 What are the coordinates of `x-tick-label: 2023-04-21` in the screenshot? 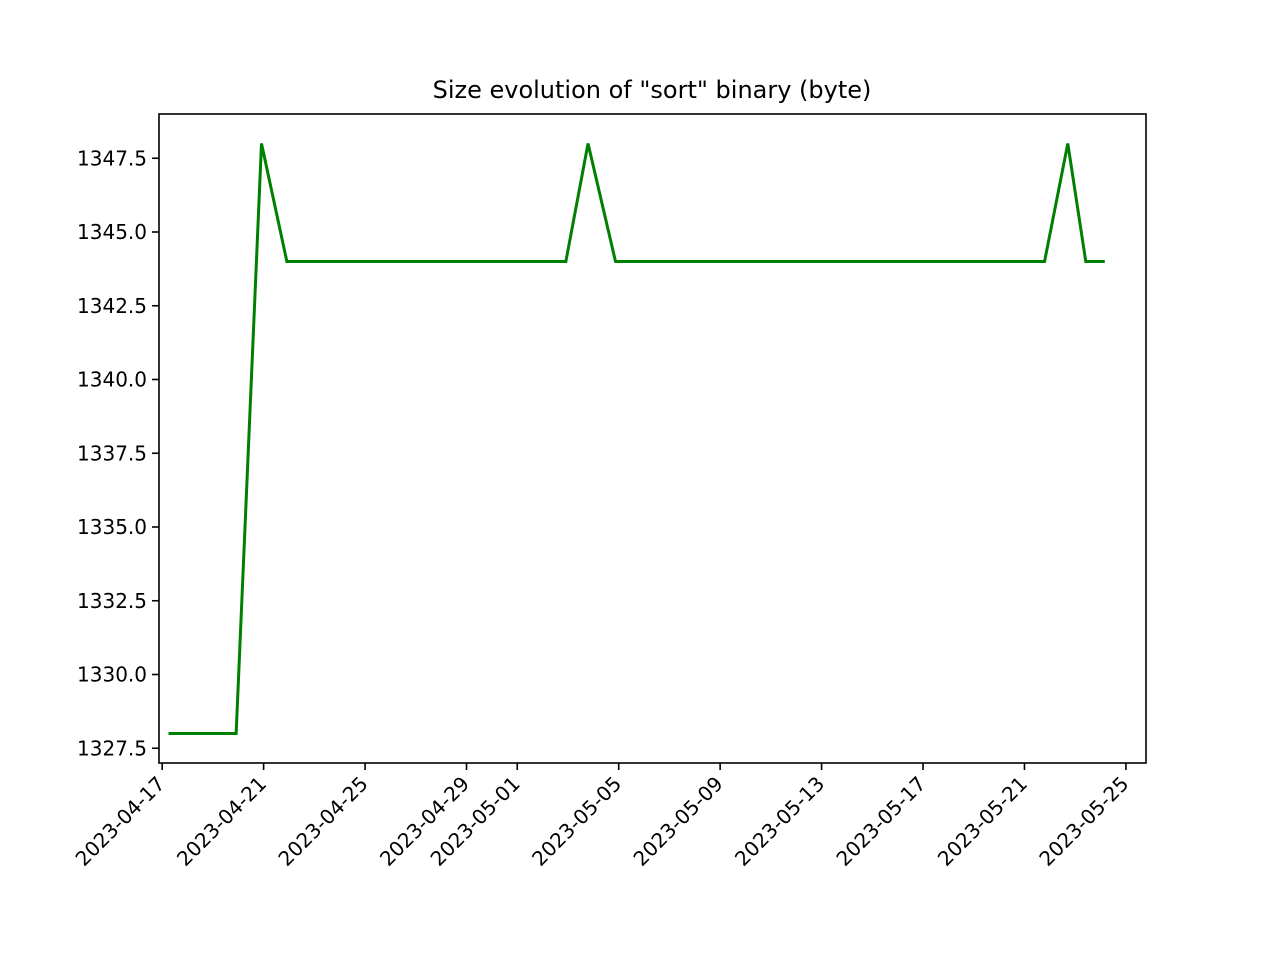 It's located at (221, 821).